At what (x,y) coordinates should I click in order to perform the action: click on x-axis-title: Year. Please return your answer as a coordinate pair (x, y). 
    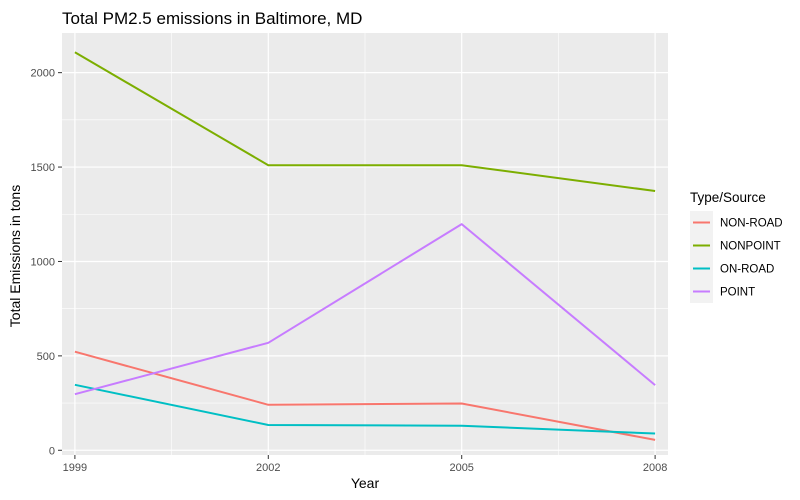
    Looking at the image, I should click on (365, 483).